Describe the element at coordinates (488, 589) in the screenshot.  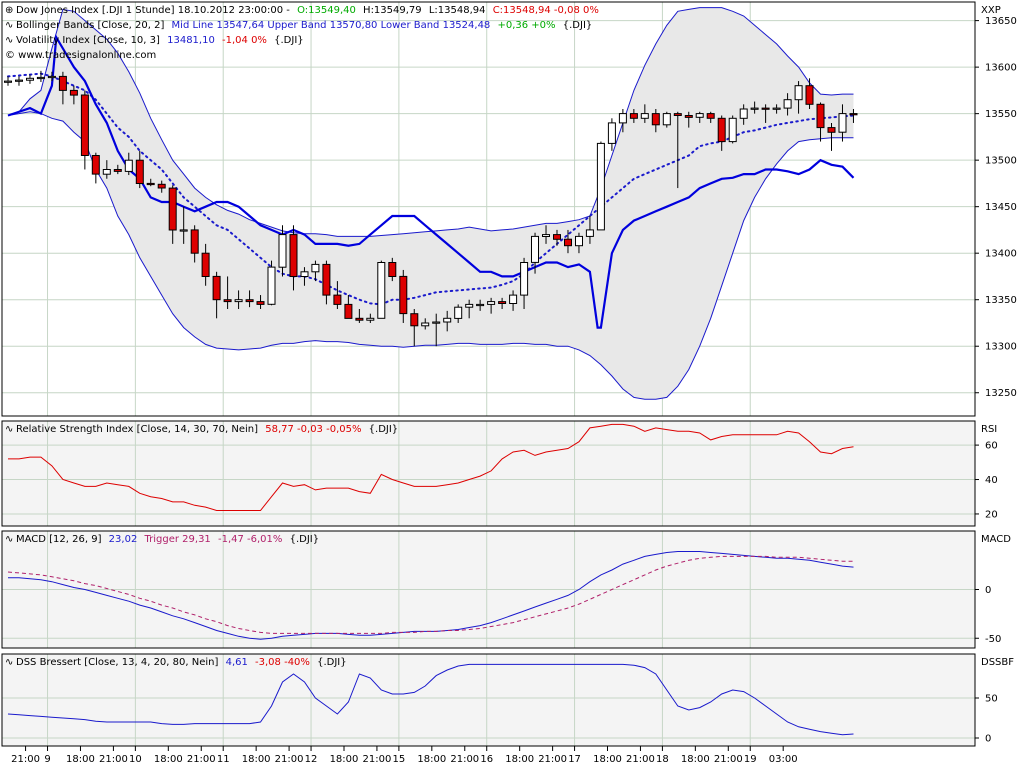
I see `panel-frame` at that location.